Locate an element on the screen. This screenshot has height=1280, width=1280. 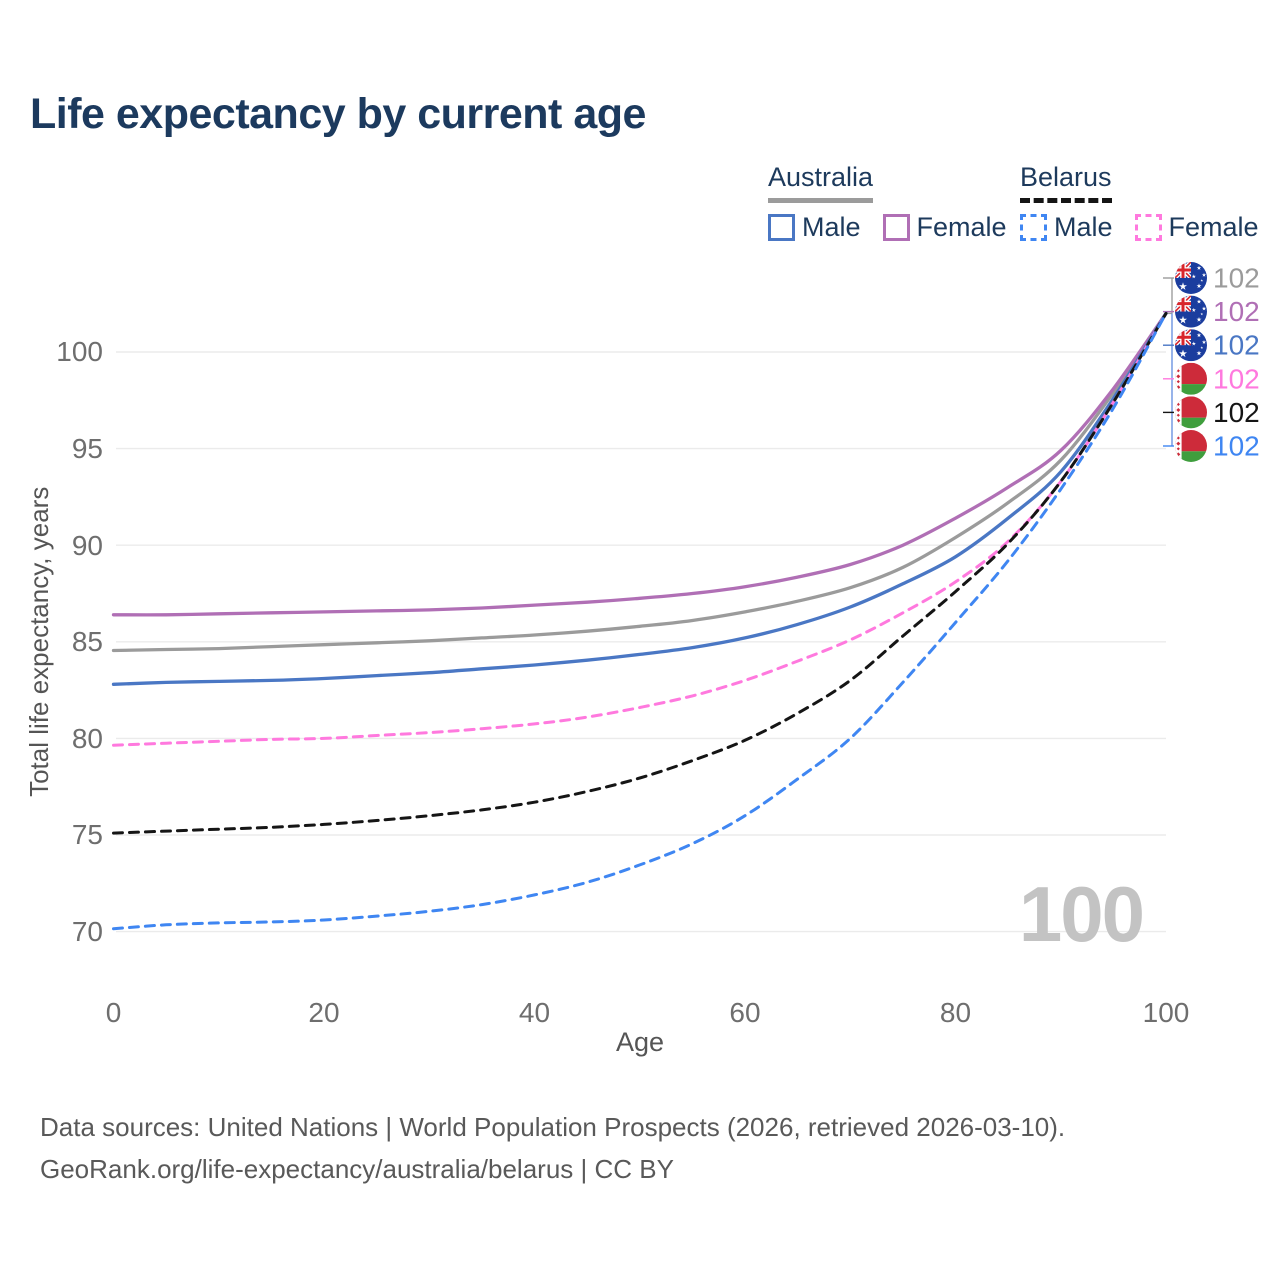
legend-label-belarus-female: Female is located at coordinates (1213, 227).